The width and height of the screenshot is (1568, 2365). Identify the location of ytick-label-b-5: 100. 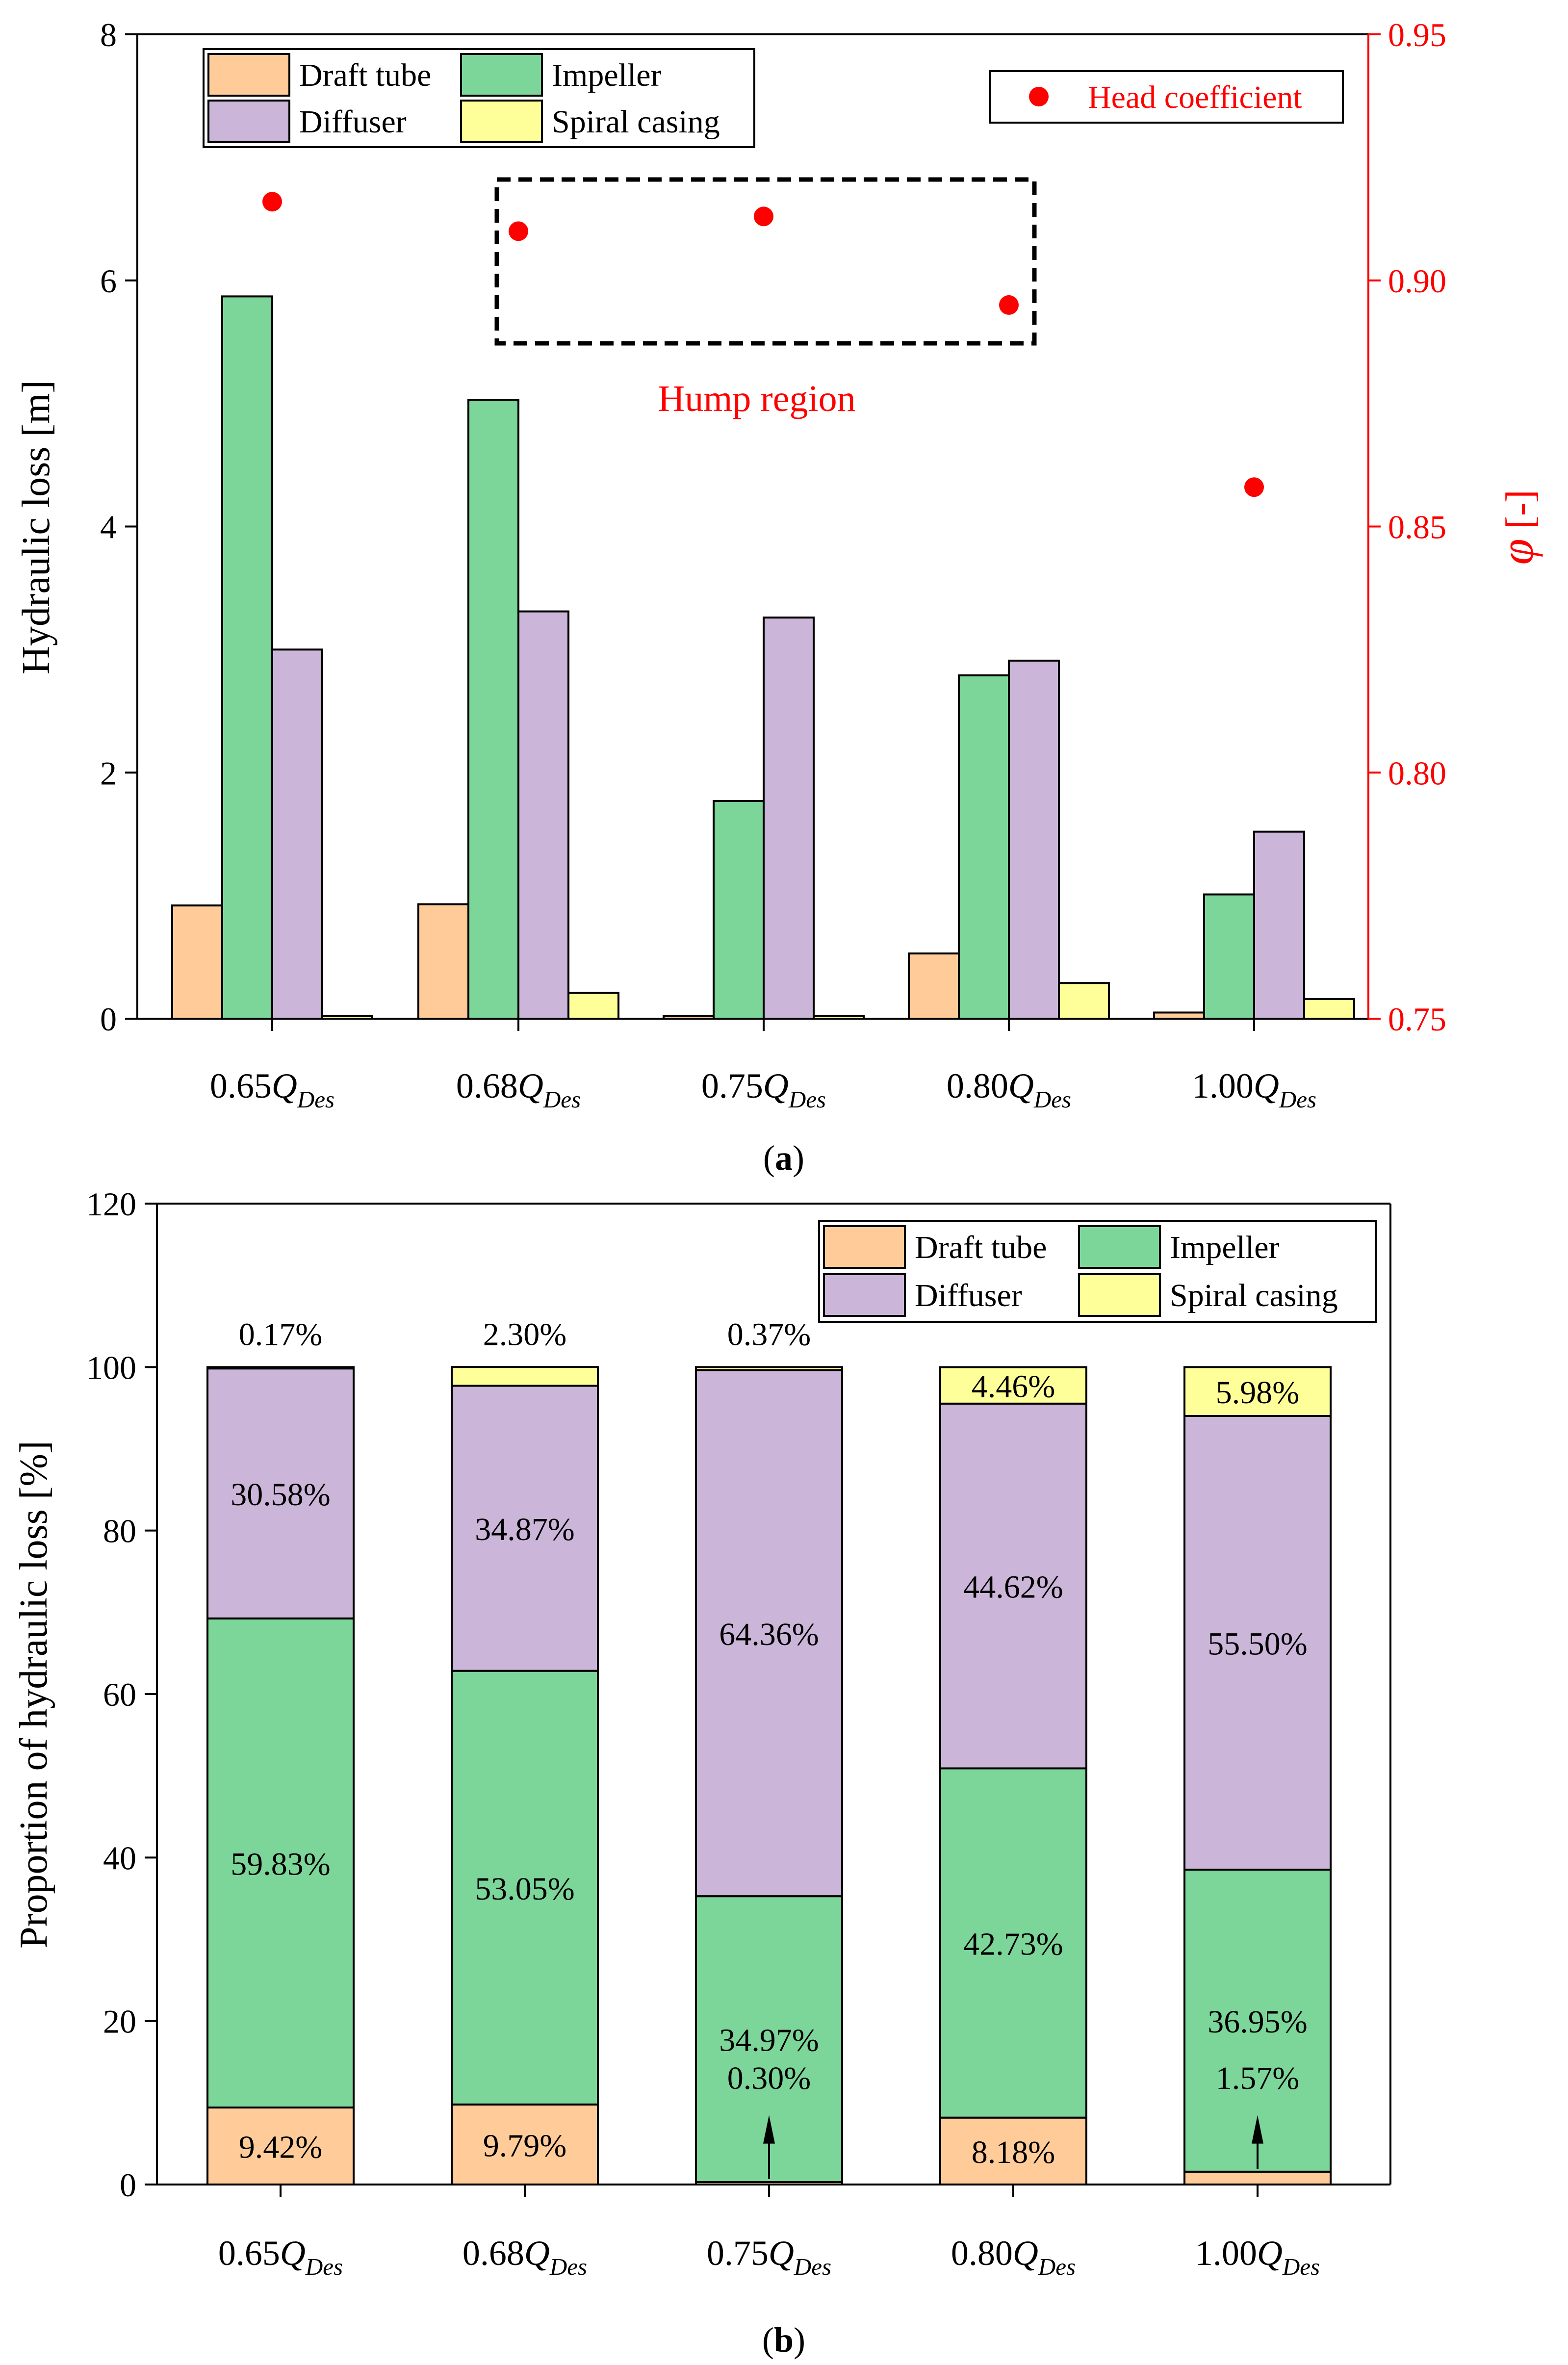
(111, 1368).